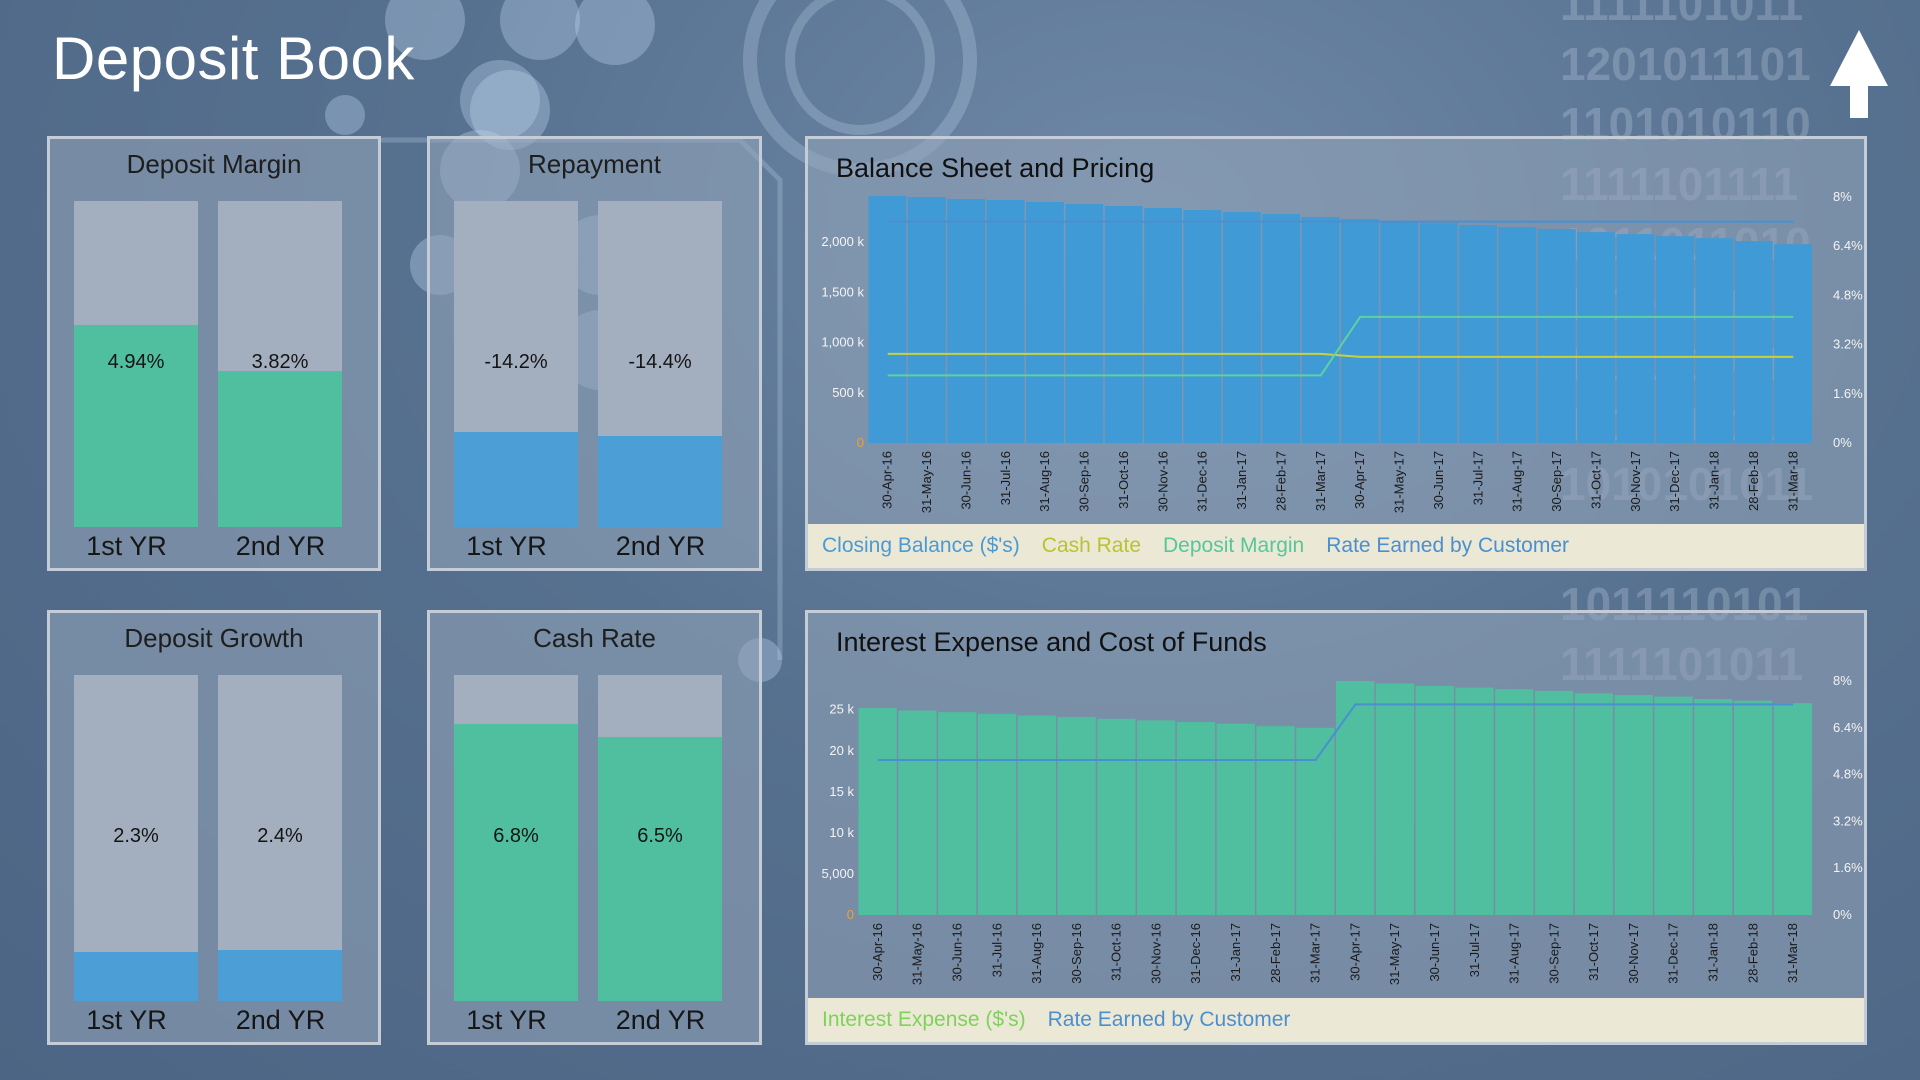 This screenshot has width=1920, height=1080. What do you see at coordinates (1517, 481) in the screenshot?
I see `category-label: 31-Aug-17` at bounding box center [1517, 481].